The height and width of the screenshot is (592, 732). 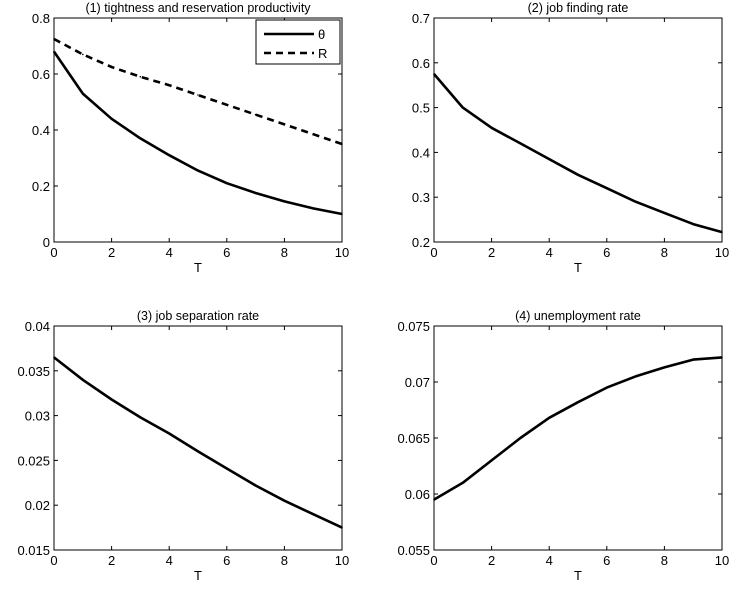 I want to click on y-tick-label: 0.2, so click(x=421, y=242).